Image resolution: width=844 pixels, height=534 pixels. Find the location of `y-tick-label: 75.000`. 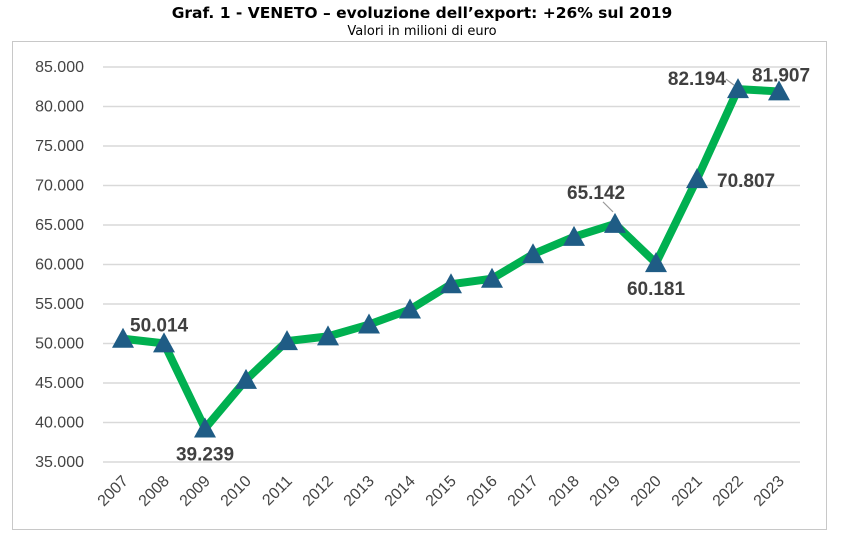

y-tick-label: 75.000 is located at coordinates (59, 146).